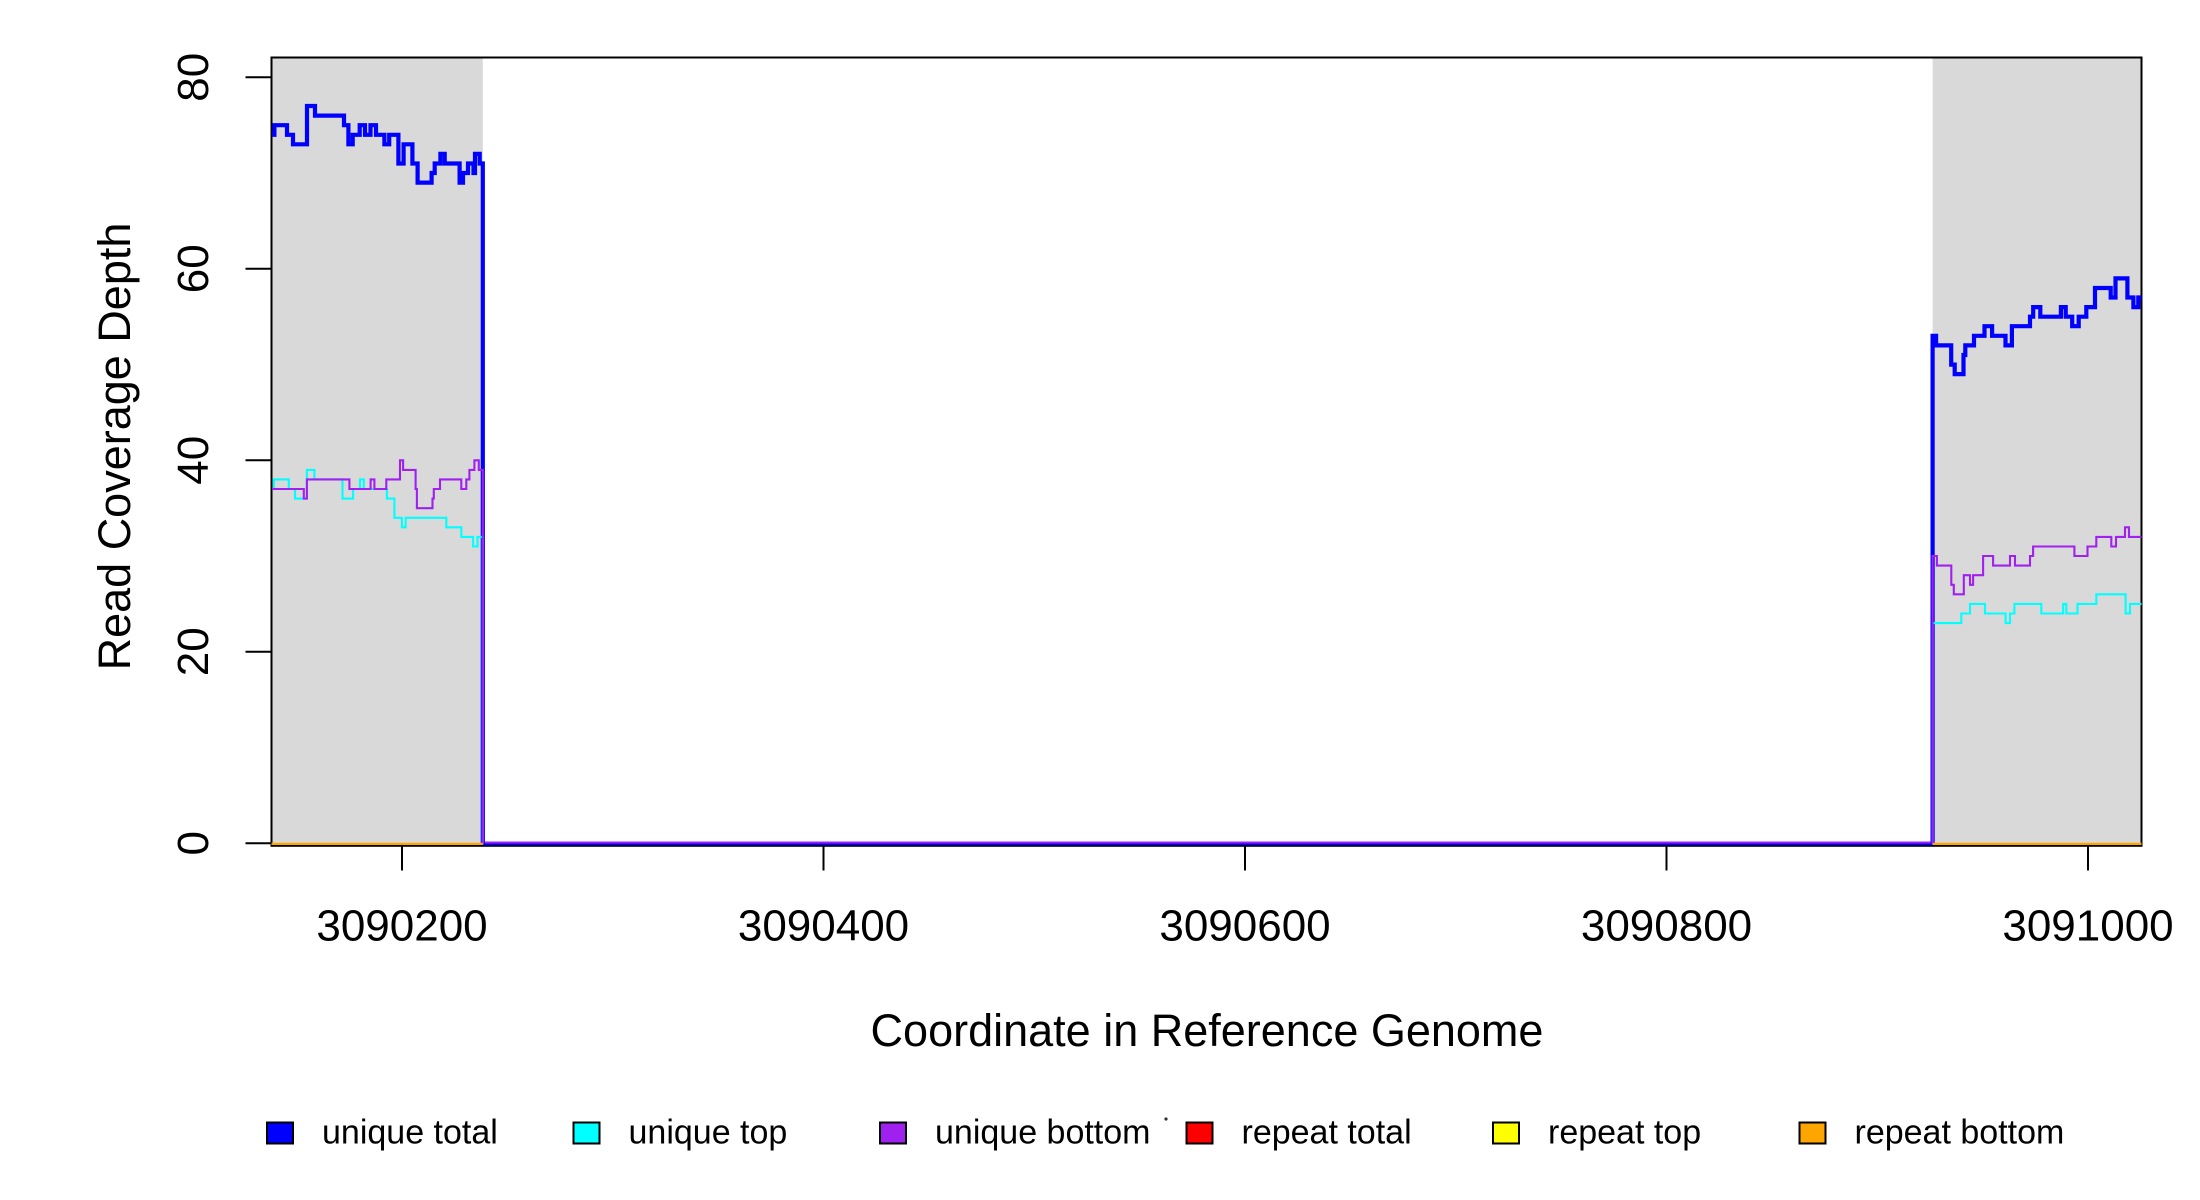  I want to click on svg-text: repeat top, so click(1624, 1133).